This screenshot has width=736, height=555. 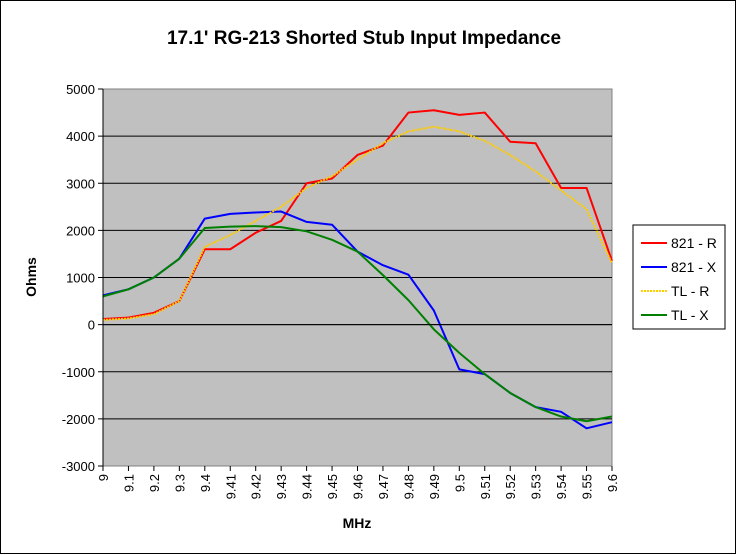 What do you see at coordinates (694, 267) in the screenshot?
I see `legend-entry: 821 - X` at bounding box center [694, 267].